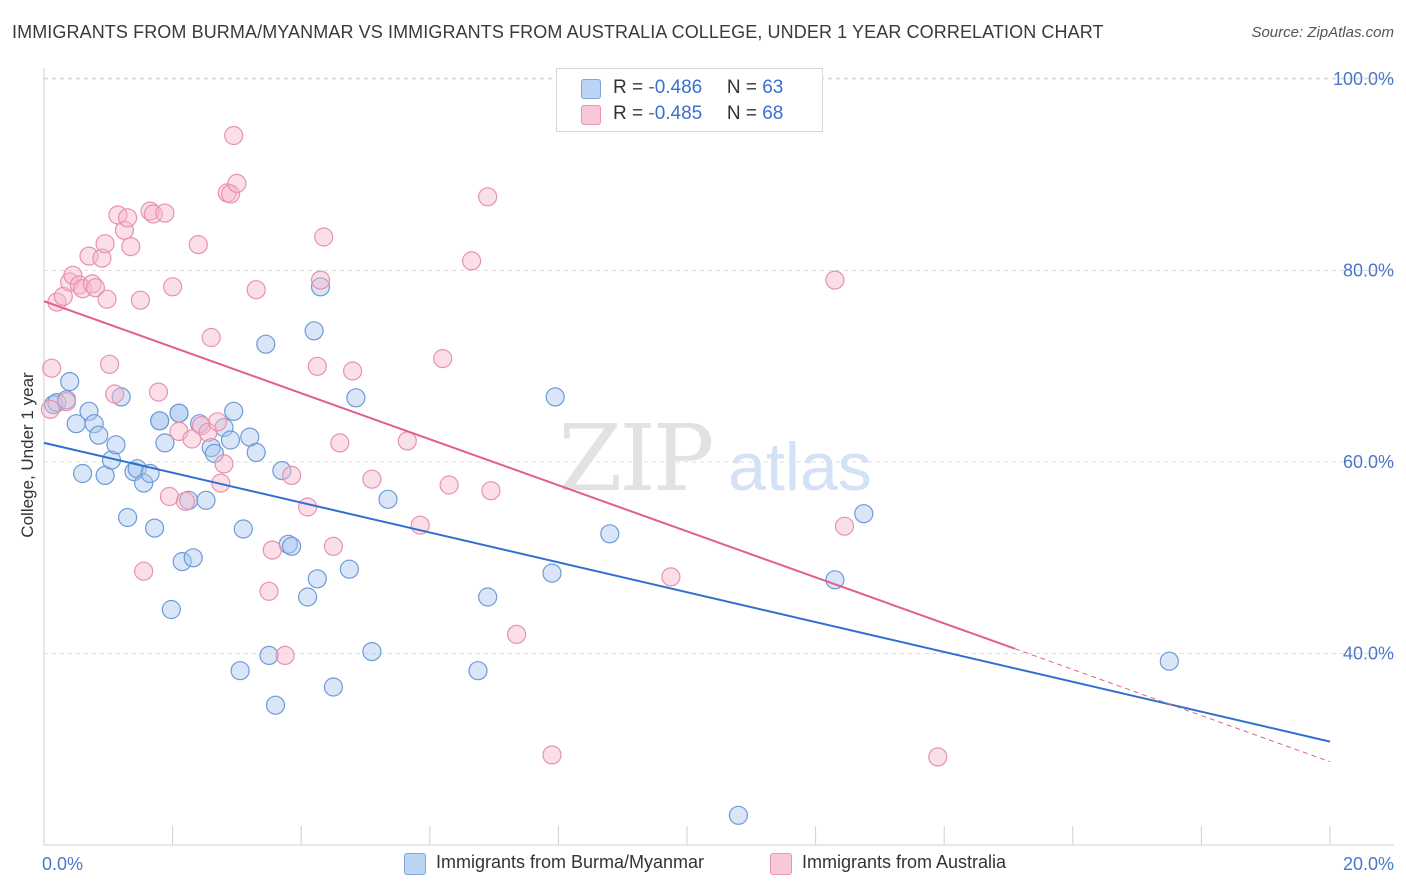 The height and width of the screenshot is (892, 1406). I want to click on legend-swatch-burma, so click(415, 864).